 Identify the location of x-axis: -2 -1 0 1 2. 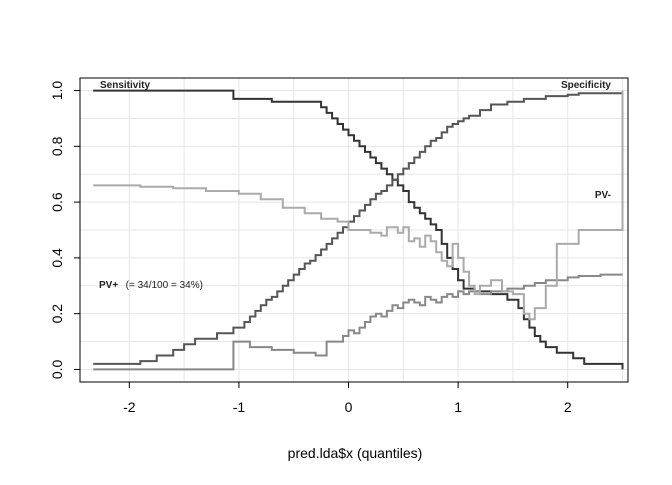
(347, 398).